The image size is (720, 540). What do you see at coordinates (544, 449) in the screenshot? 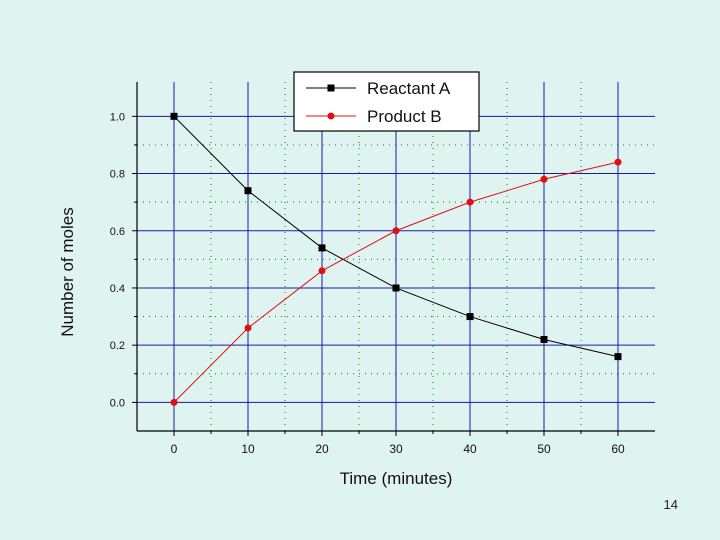
I see `x-tick-label: 50` at bounding box center [544, 449].